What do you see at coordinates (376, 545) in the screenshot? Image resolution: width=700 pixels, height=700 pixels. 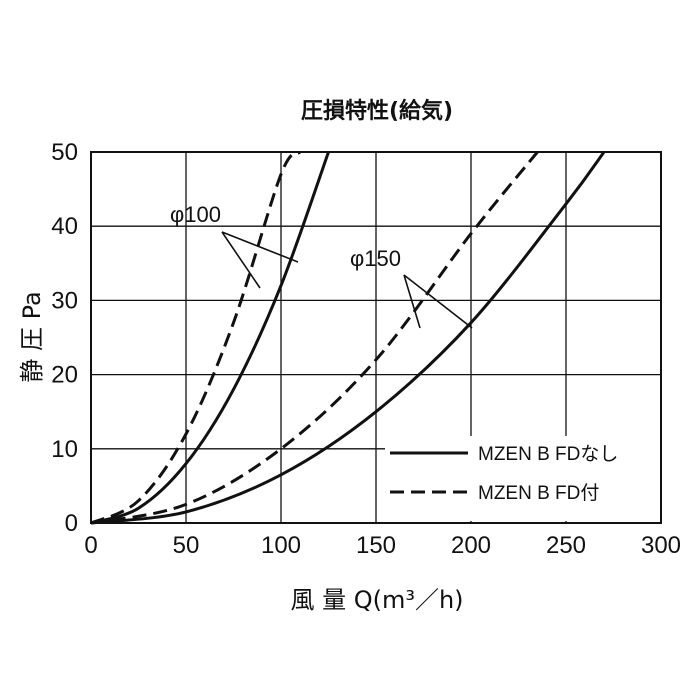 I see `x-tick-label: 150` at bounding box center [376, 545].